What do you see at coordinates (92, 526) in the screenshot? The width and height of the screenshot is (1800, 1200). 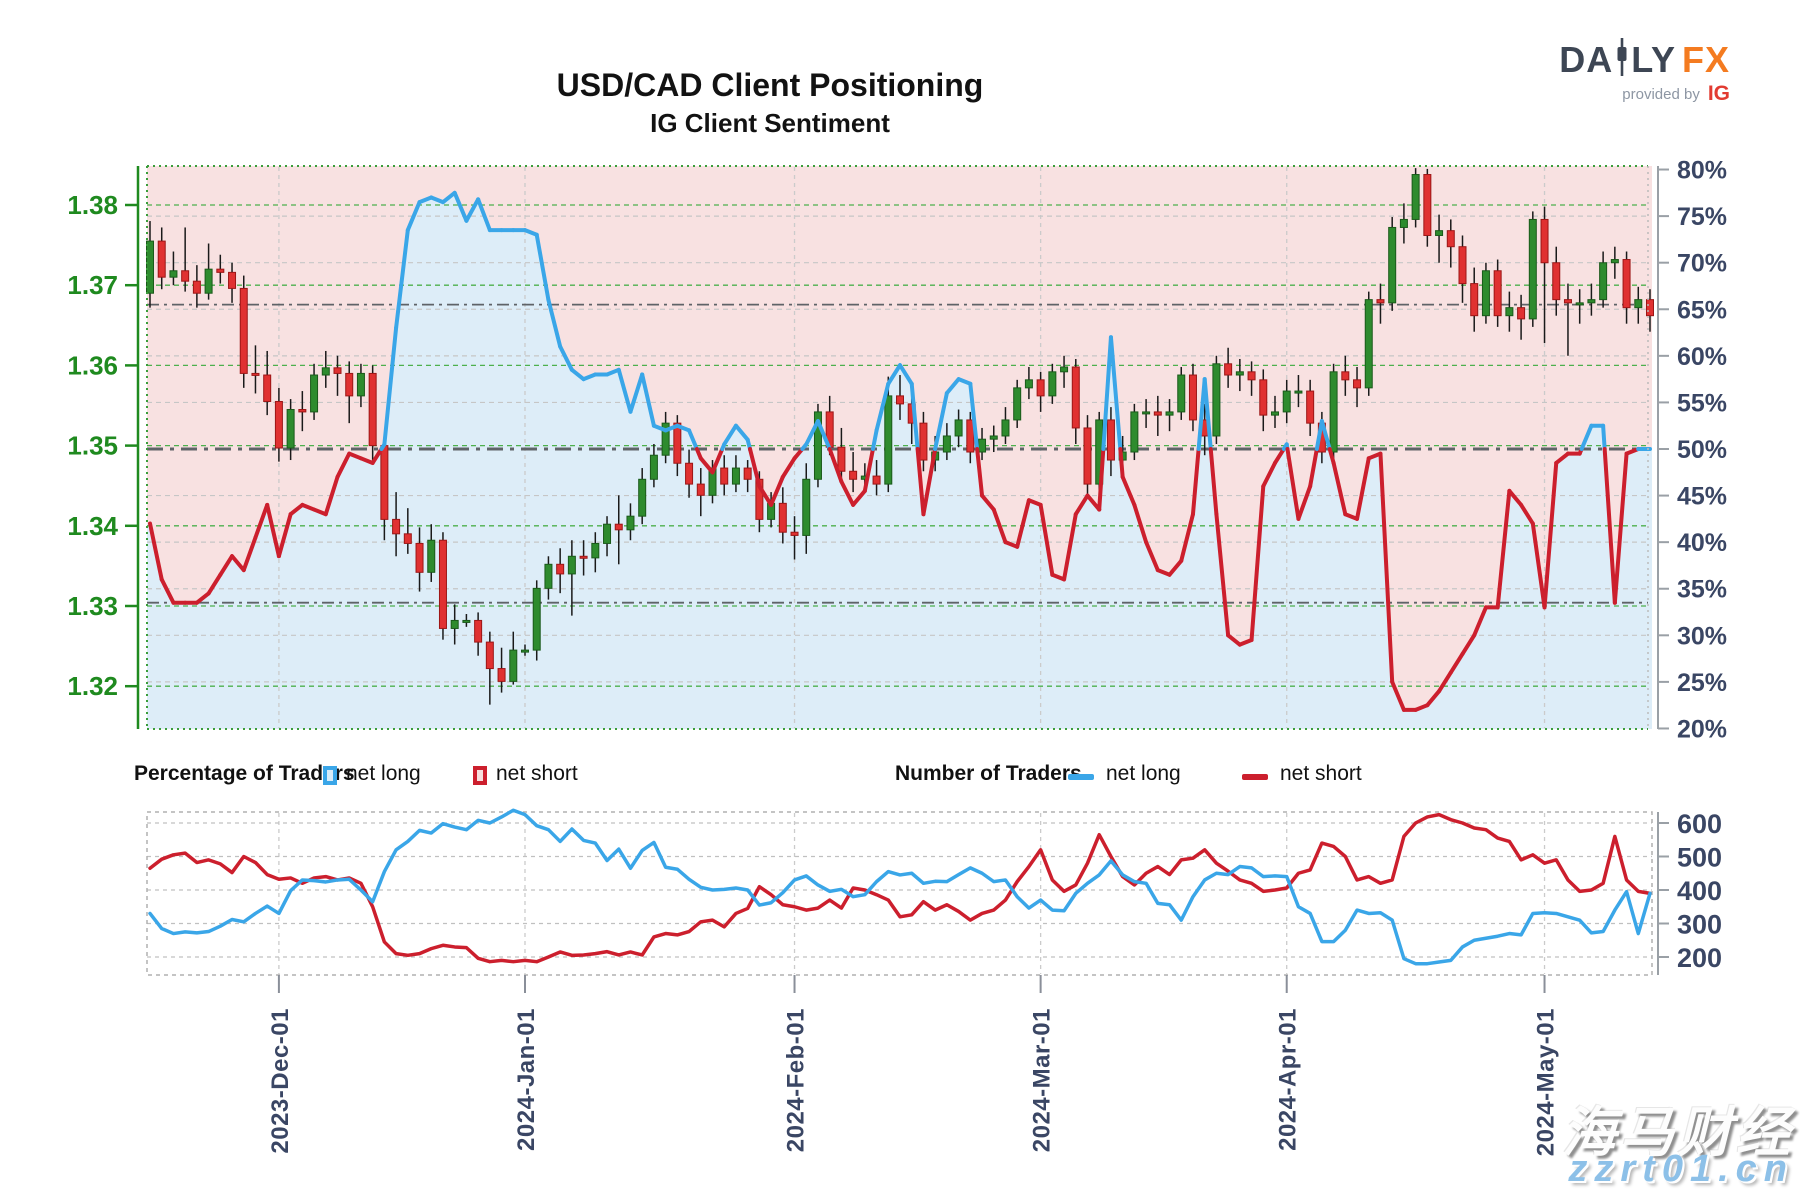 I see `price-tick-label: 1.34` at bounding box center [92, 526].